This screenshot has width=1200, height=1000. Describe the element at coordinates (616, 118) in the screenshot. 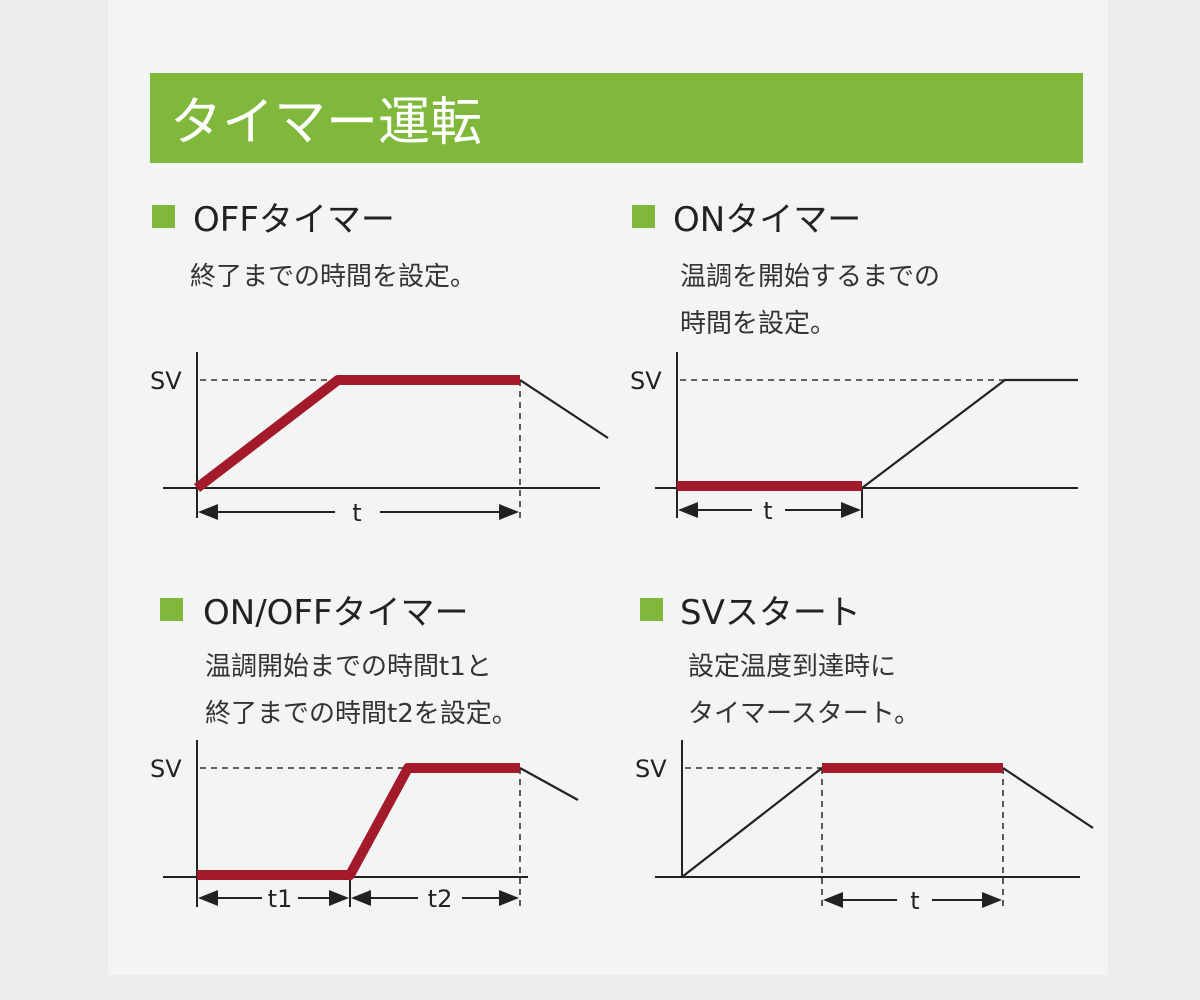

I see `title-bar` at that location.